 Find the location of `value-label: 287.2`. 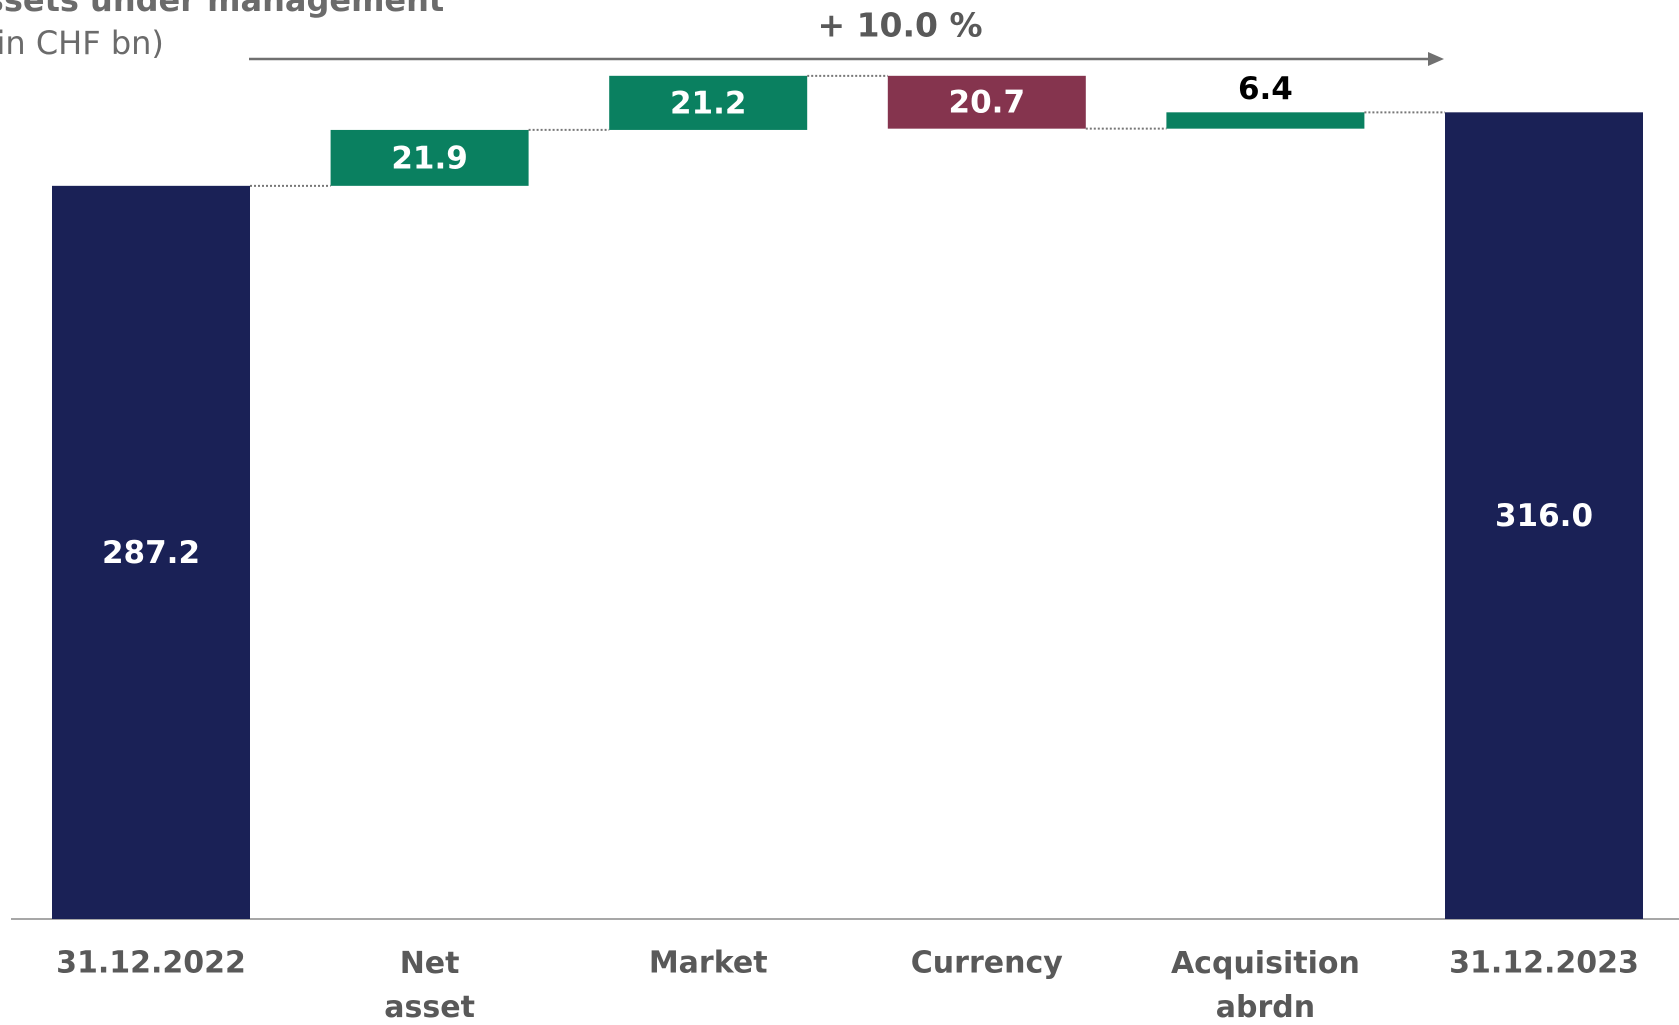

value-label: 287.2 is located at coordinates (151, 553).